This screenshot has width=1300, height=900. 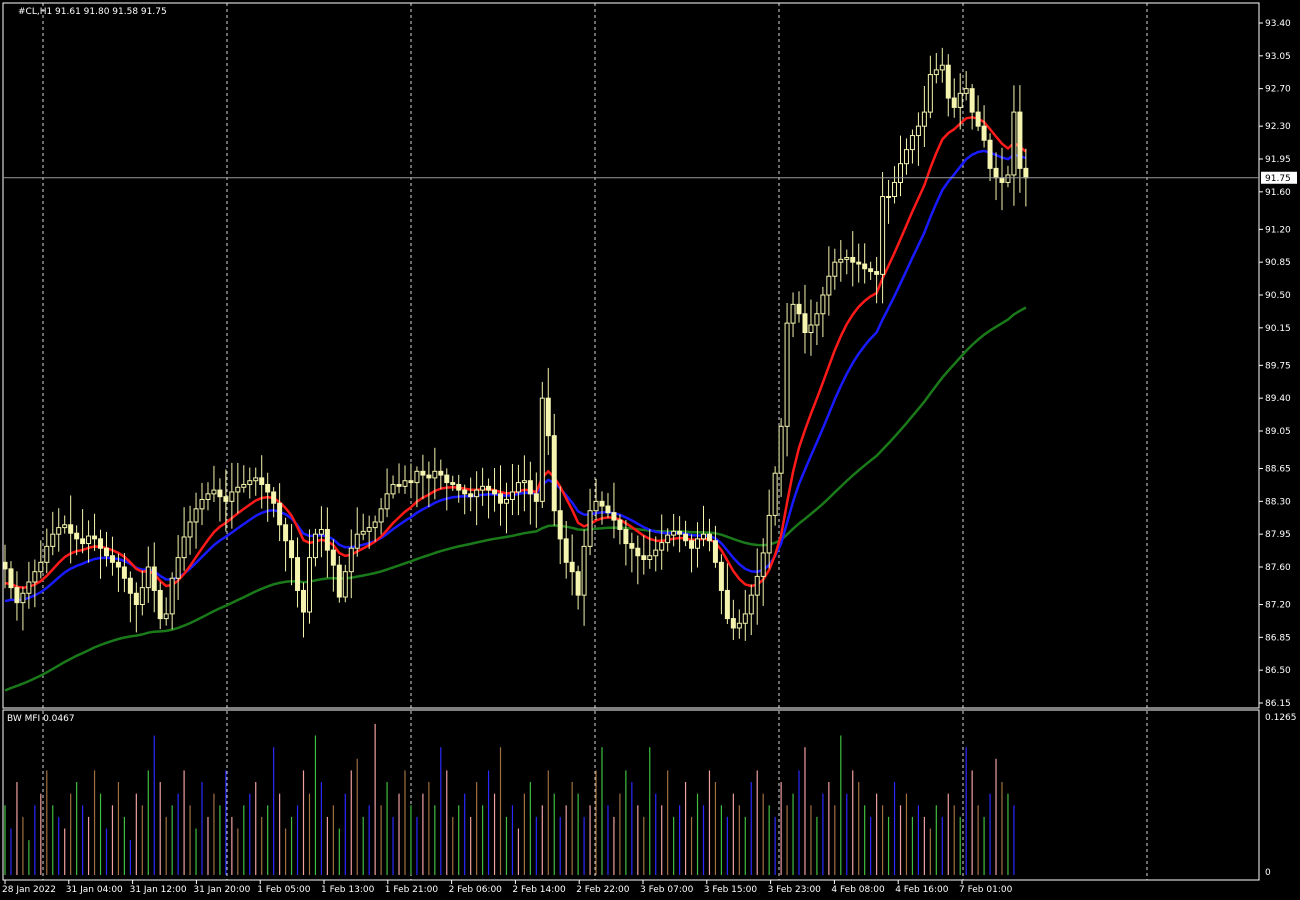 I want to click on price-tick-label-7: 90.85, so click(x=1278, y=263).